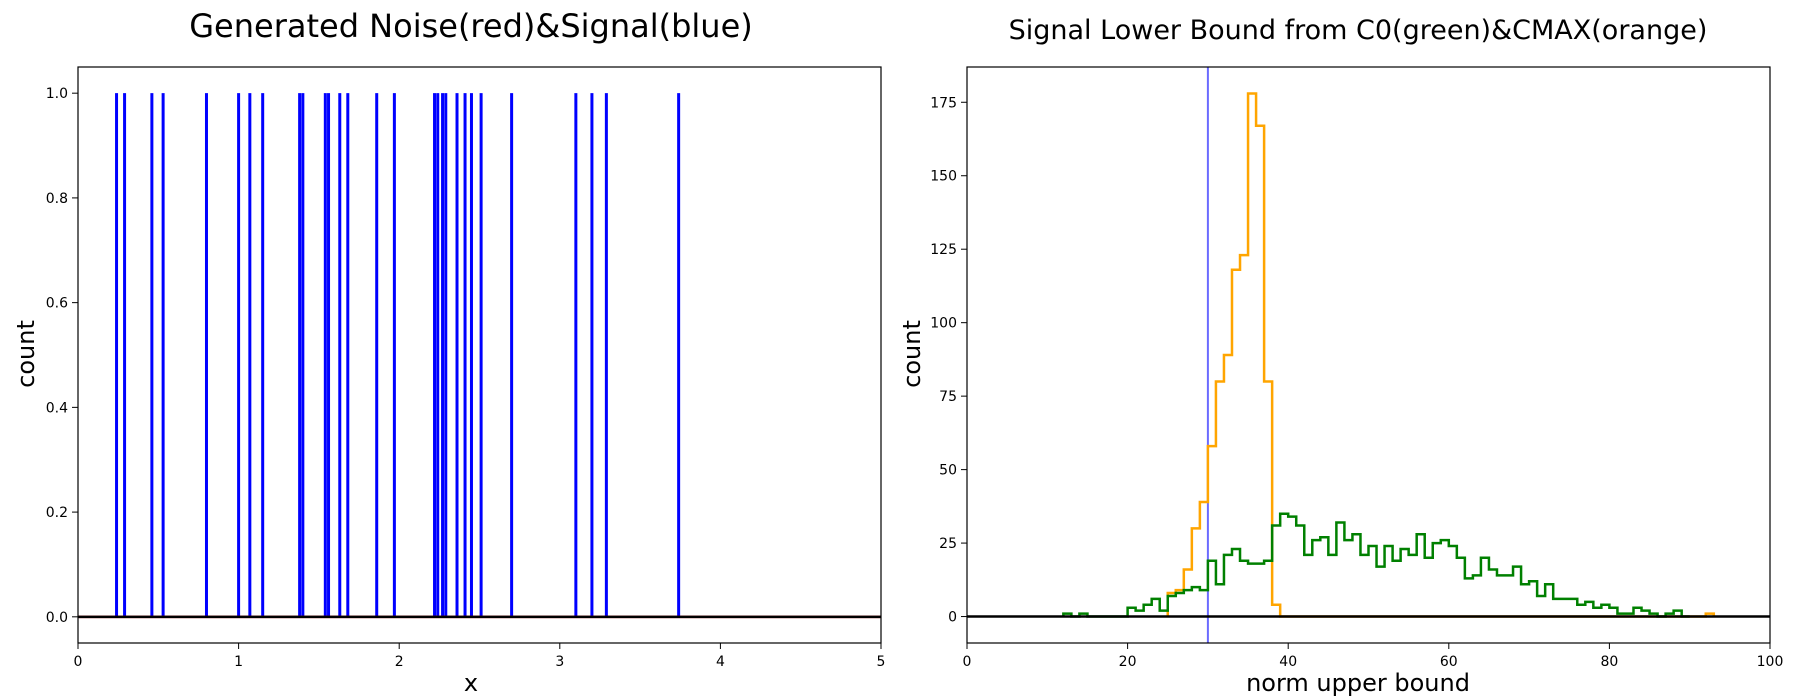  Describe the element at coordinates (948, 397) in the screenshot. I see `y-tick-label: 75` at that location.